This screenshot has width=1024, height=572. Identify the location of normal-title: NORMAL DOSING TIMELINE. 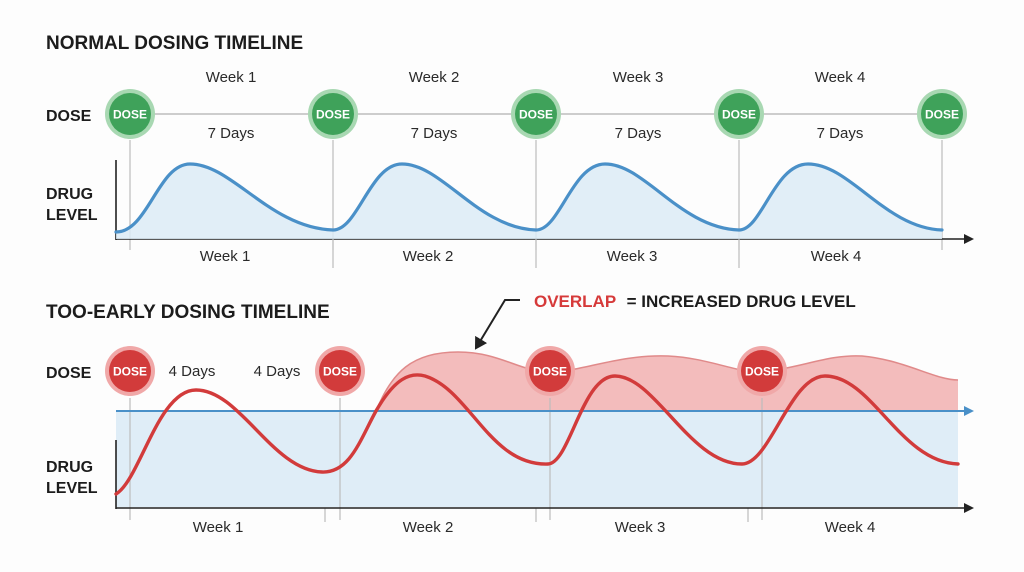
(174, 43).